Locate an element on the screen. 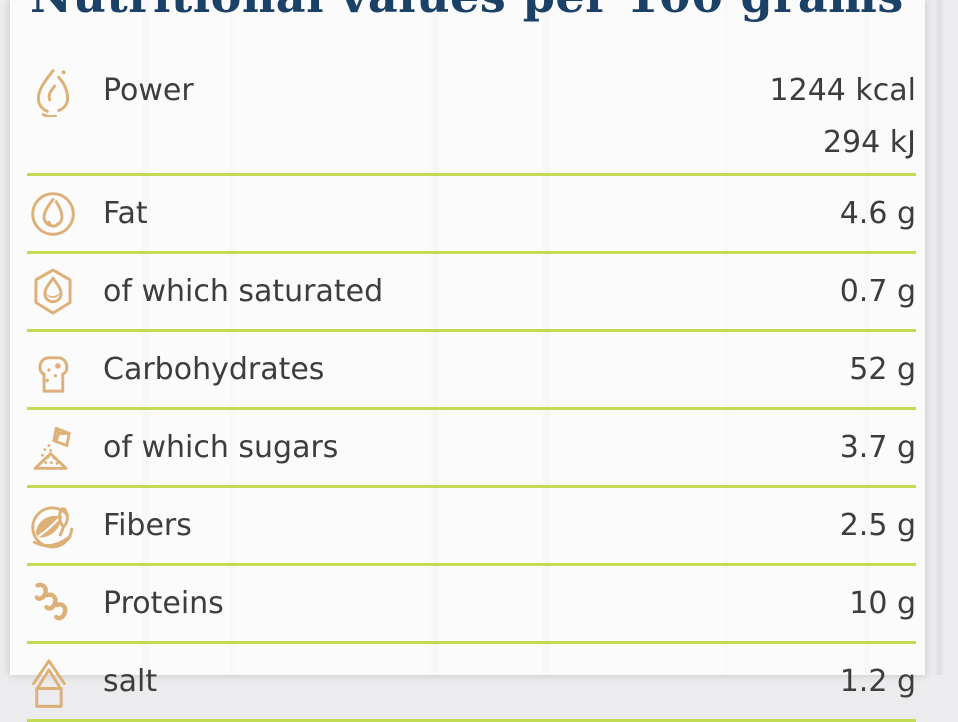 This screenshot has height=722, width=958. salt-shaker-icon is located at coordinates (53, 682).